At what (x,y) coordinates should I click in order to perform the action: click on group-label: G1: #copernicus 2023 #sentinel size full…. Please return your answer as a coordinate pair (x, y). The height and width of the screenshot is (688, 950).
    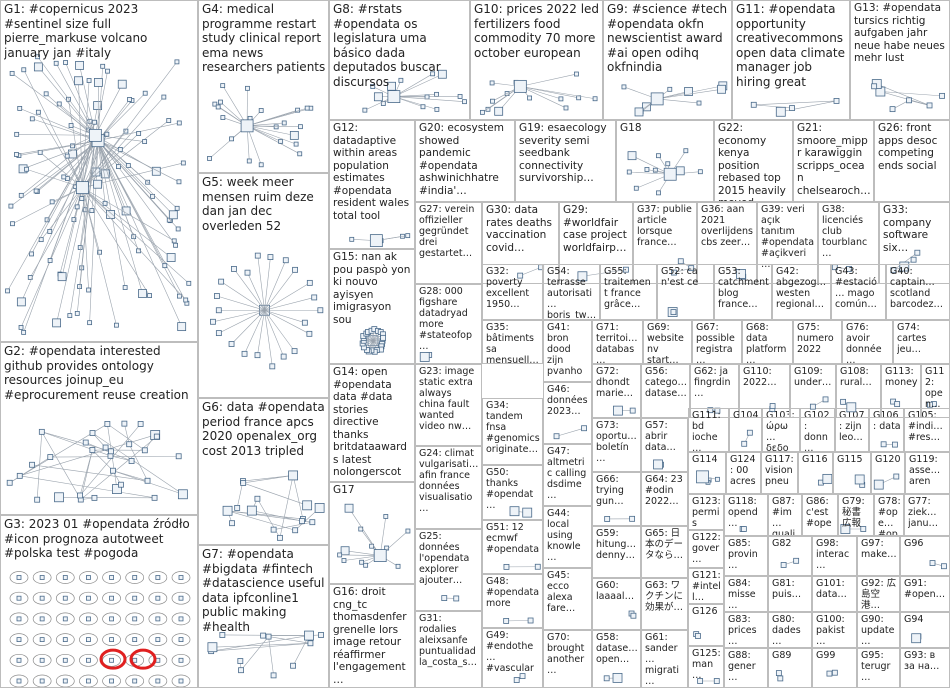
    Looking at the image, I should click on (76, 31).